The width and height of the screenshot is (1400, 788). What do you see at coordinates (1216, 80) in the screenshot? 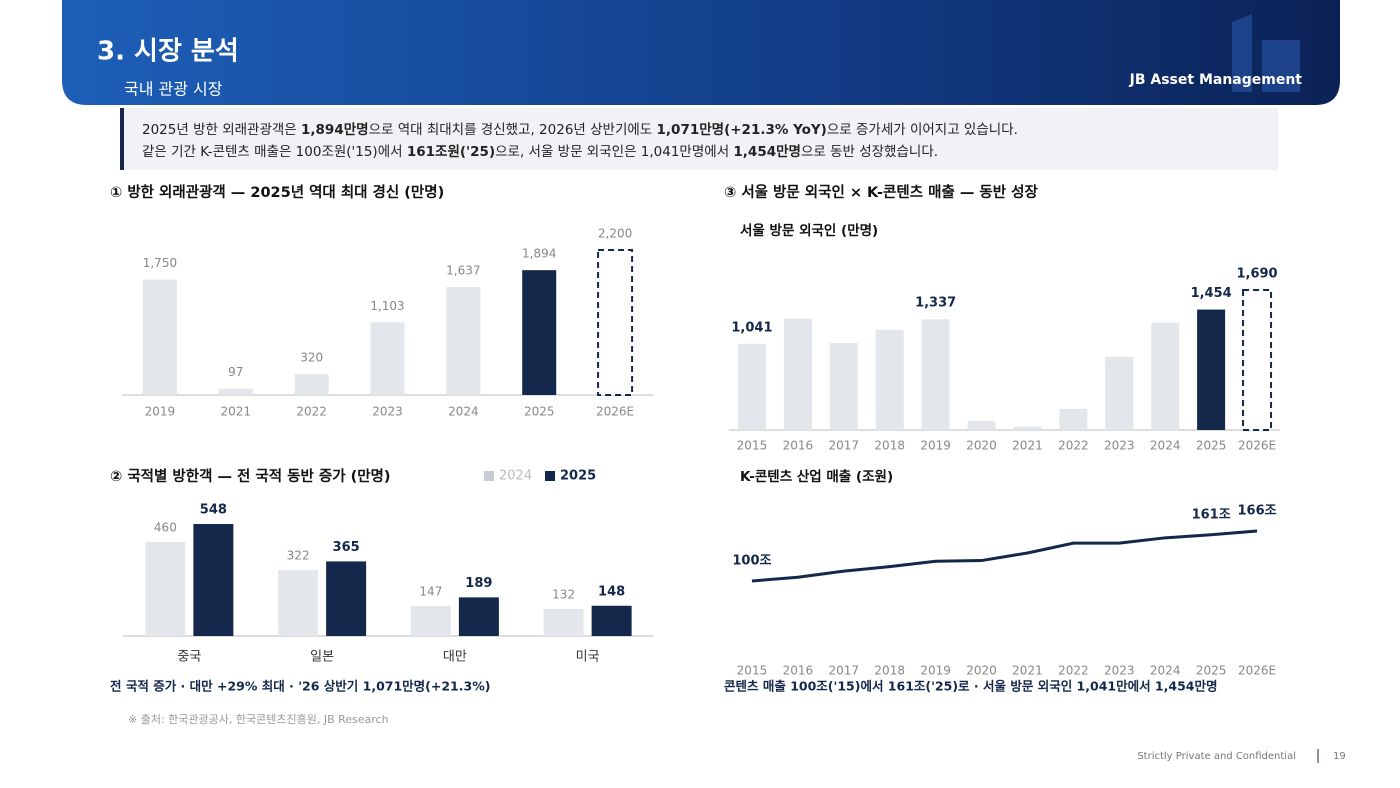
I see `brand: JB Asset Management` at bounding box center [1216, 80].